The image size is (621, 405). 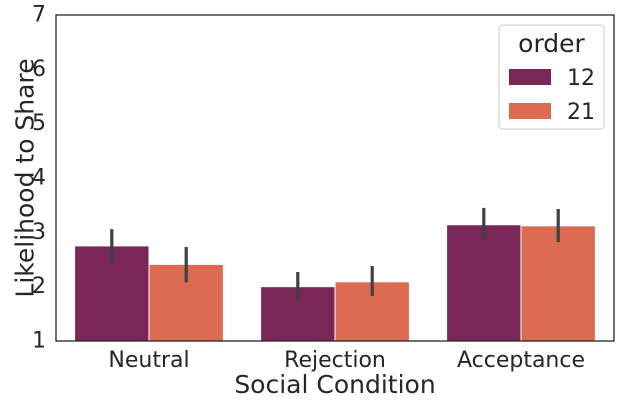 I want to click on x-axis-ticks: Neutral Rejection Acceptance, so click(x=346, y=360).